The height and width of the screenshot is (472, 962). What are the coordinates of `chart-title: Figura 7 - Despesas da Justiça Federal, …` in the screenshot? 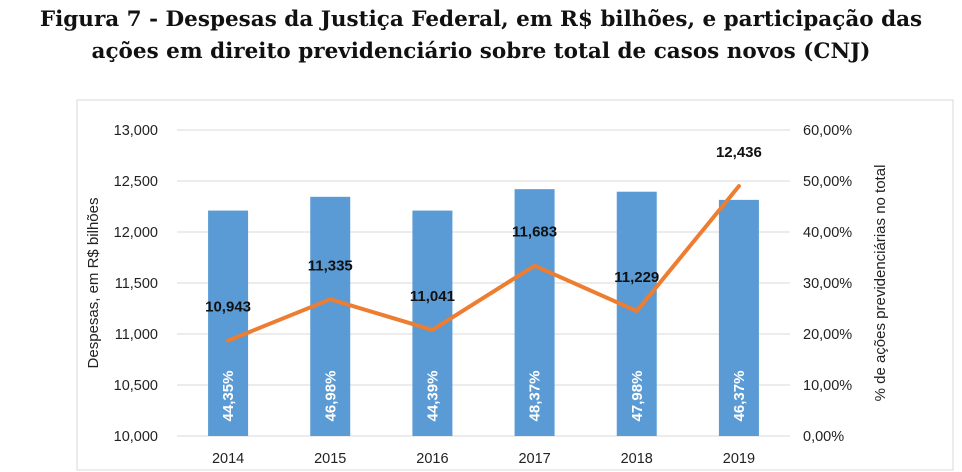 It's located at (481, 36).